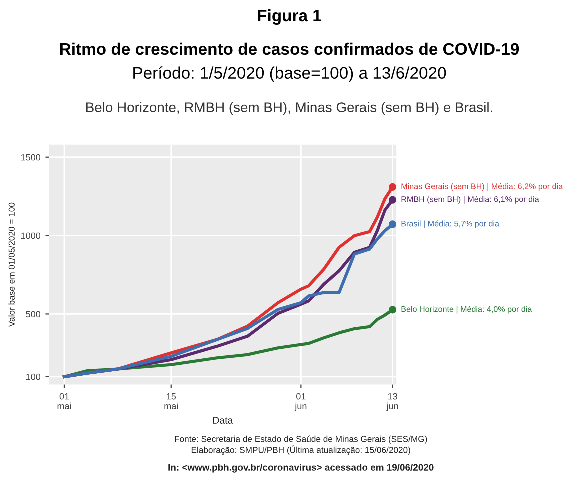  I want to click on series-label: Minas Gerais (sem BH) | Média: 6,2% por dia, so click(483, 187).